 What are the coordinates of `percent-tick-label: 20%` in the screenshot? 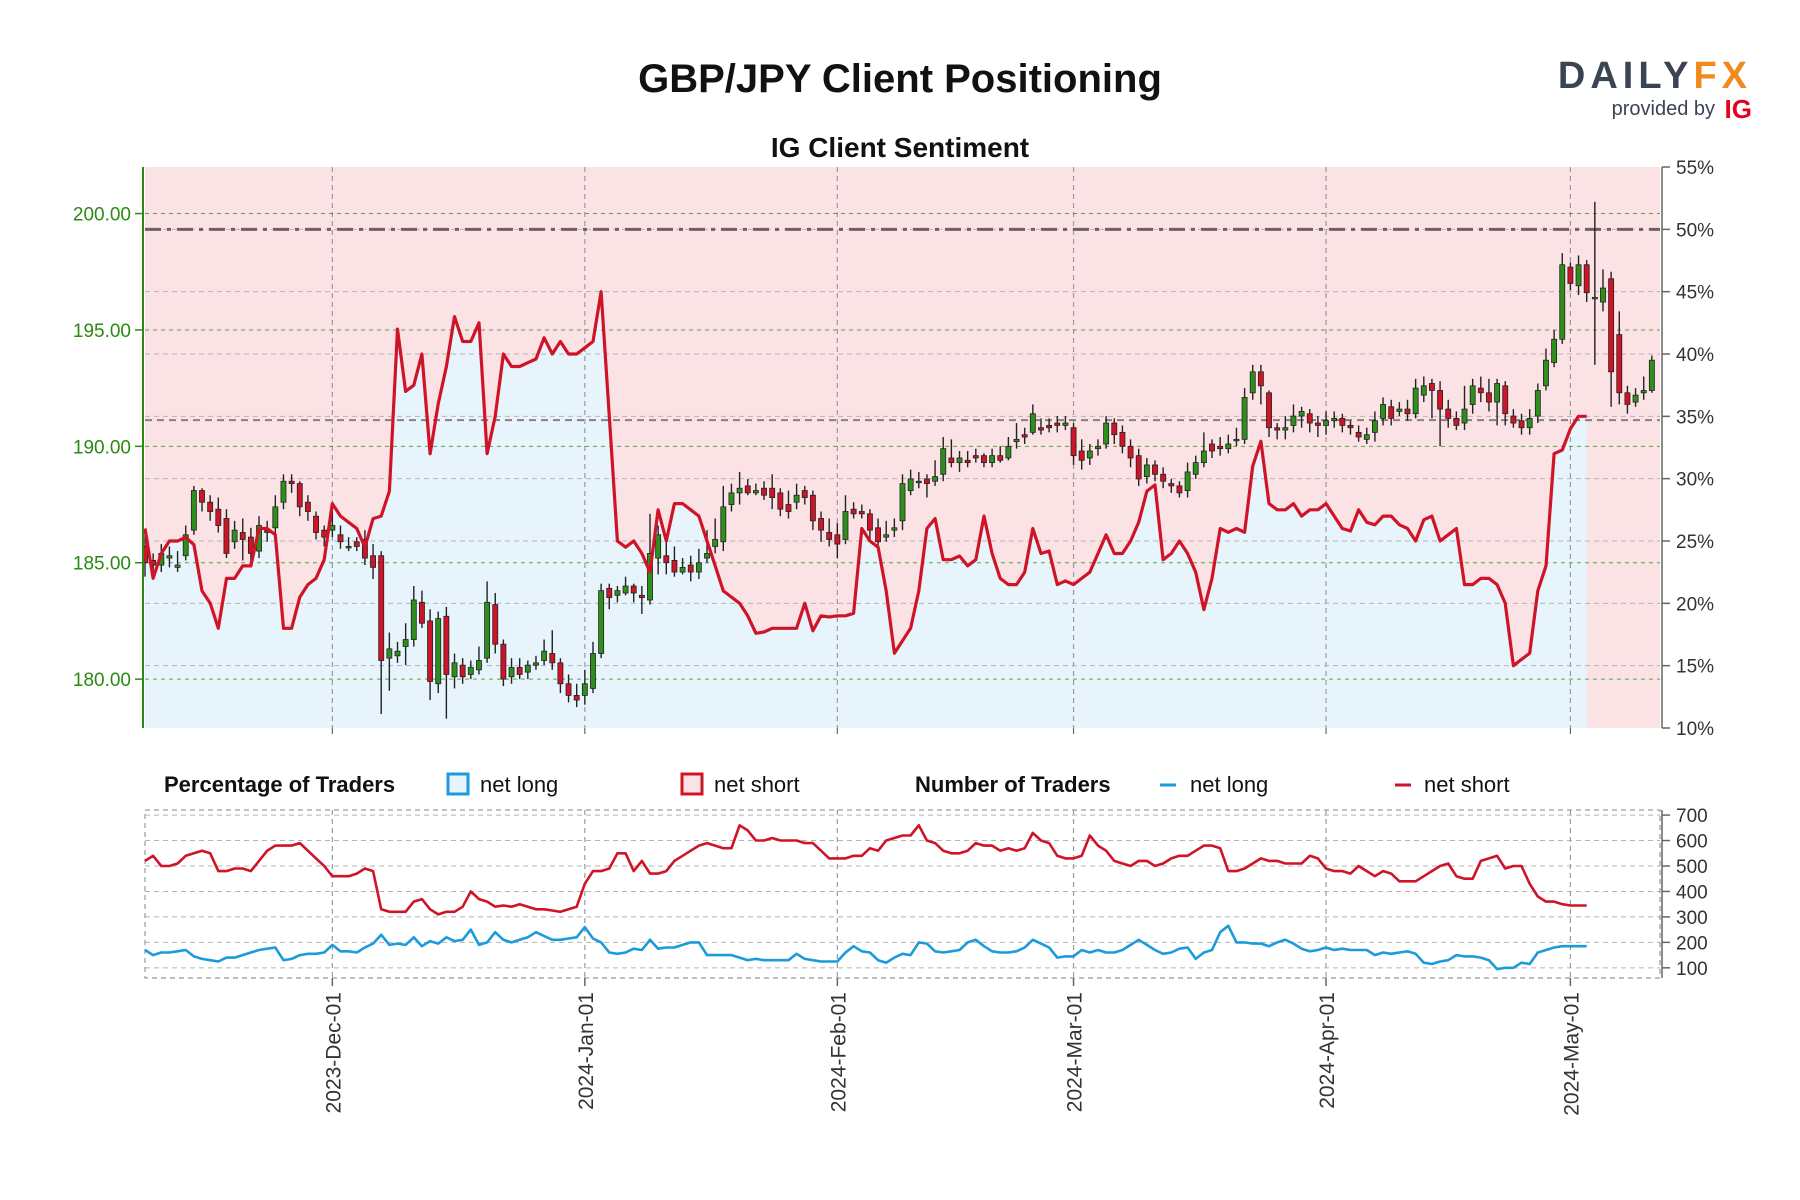 It's located at (1695, 604).